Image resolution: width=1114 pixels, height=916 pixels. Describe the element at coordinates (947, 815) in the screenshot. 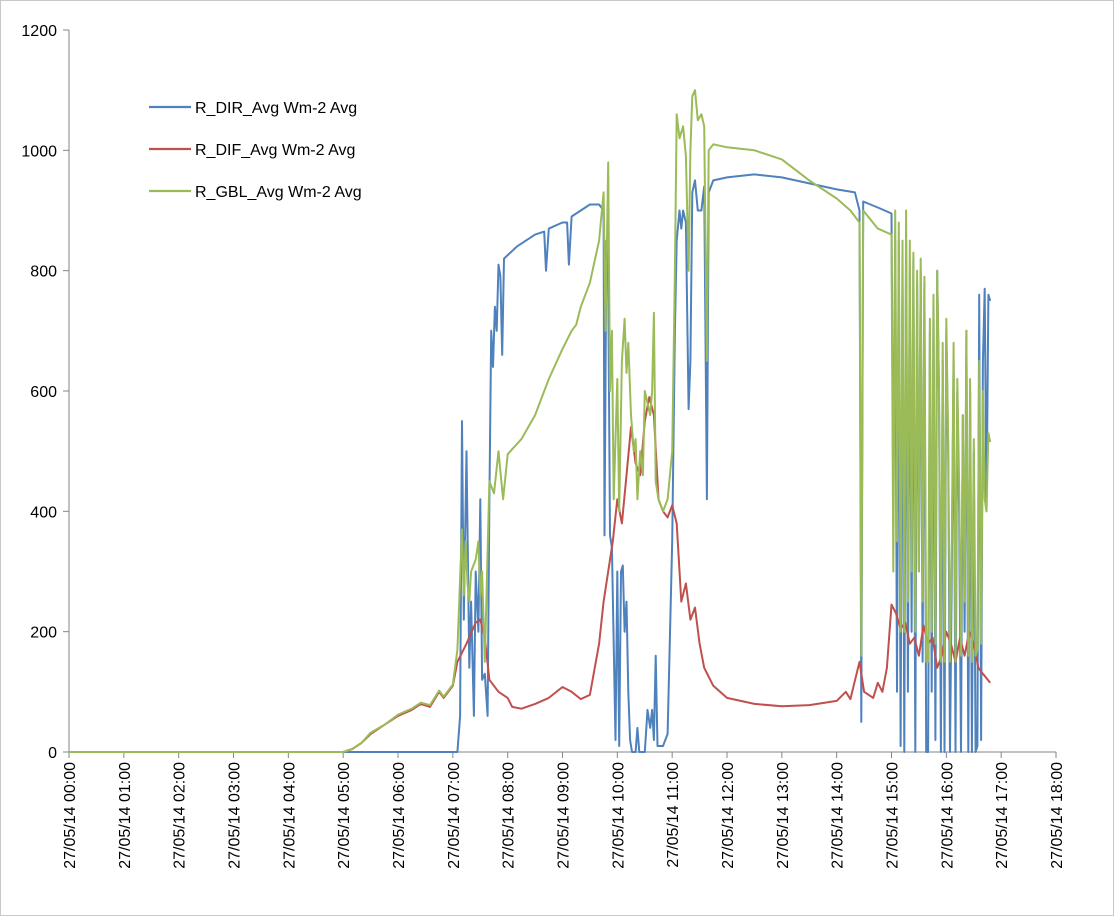

I see `x-tick-label: 27/05/14 16:00` at that location.